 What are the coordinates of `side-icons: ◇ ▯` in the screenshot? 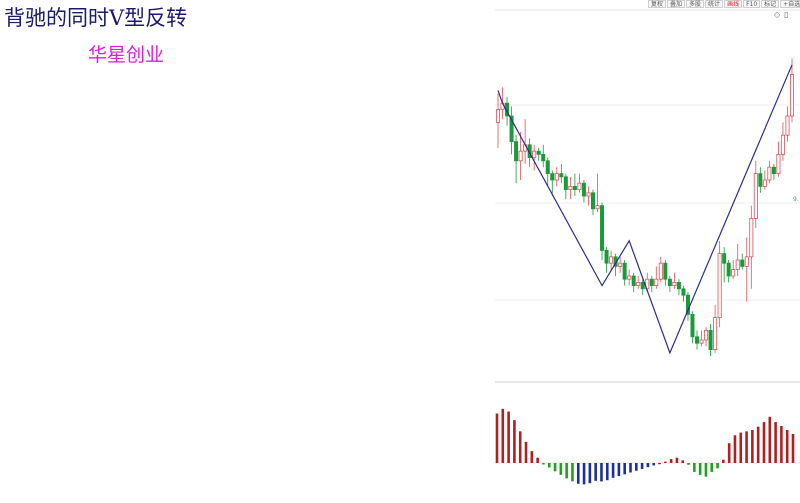 It's located at (781, 14).